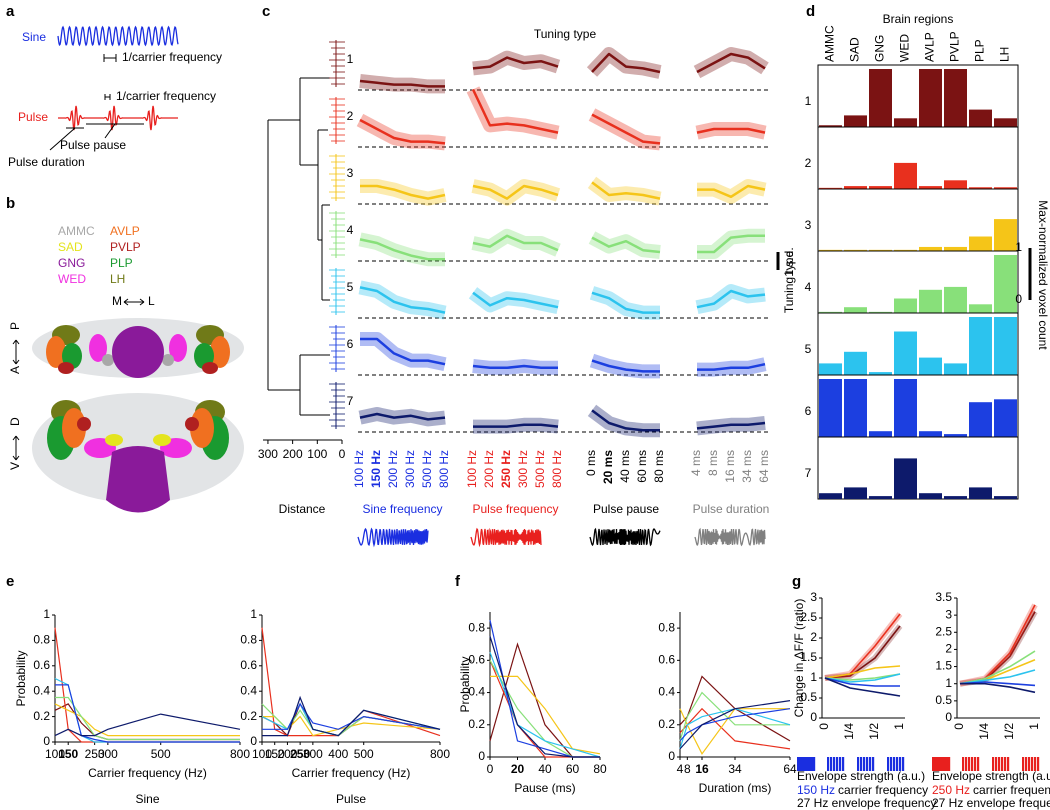  I want to click on axis-label: Duration (ms), so click(735, 788).